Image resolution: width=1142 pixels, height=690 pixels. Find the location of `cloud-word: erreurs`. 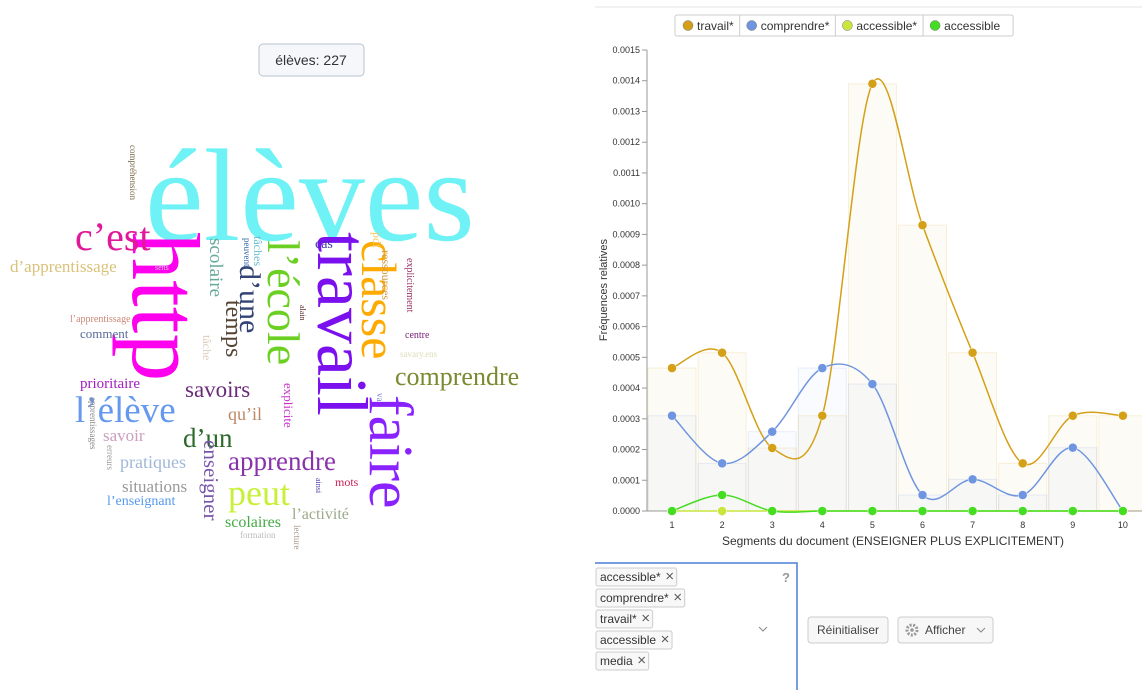

cloud-word: erreurs is located at coordinates (110, 457).